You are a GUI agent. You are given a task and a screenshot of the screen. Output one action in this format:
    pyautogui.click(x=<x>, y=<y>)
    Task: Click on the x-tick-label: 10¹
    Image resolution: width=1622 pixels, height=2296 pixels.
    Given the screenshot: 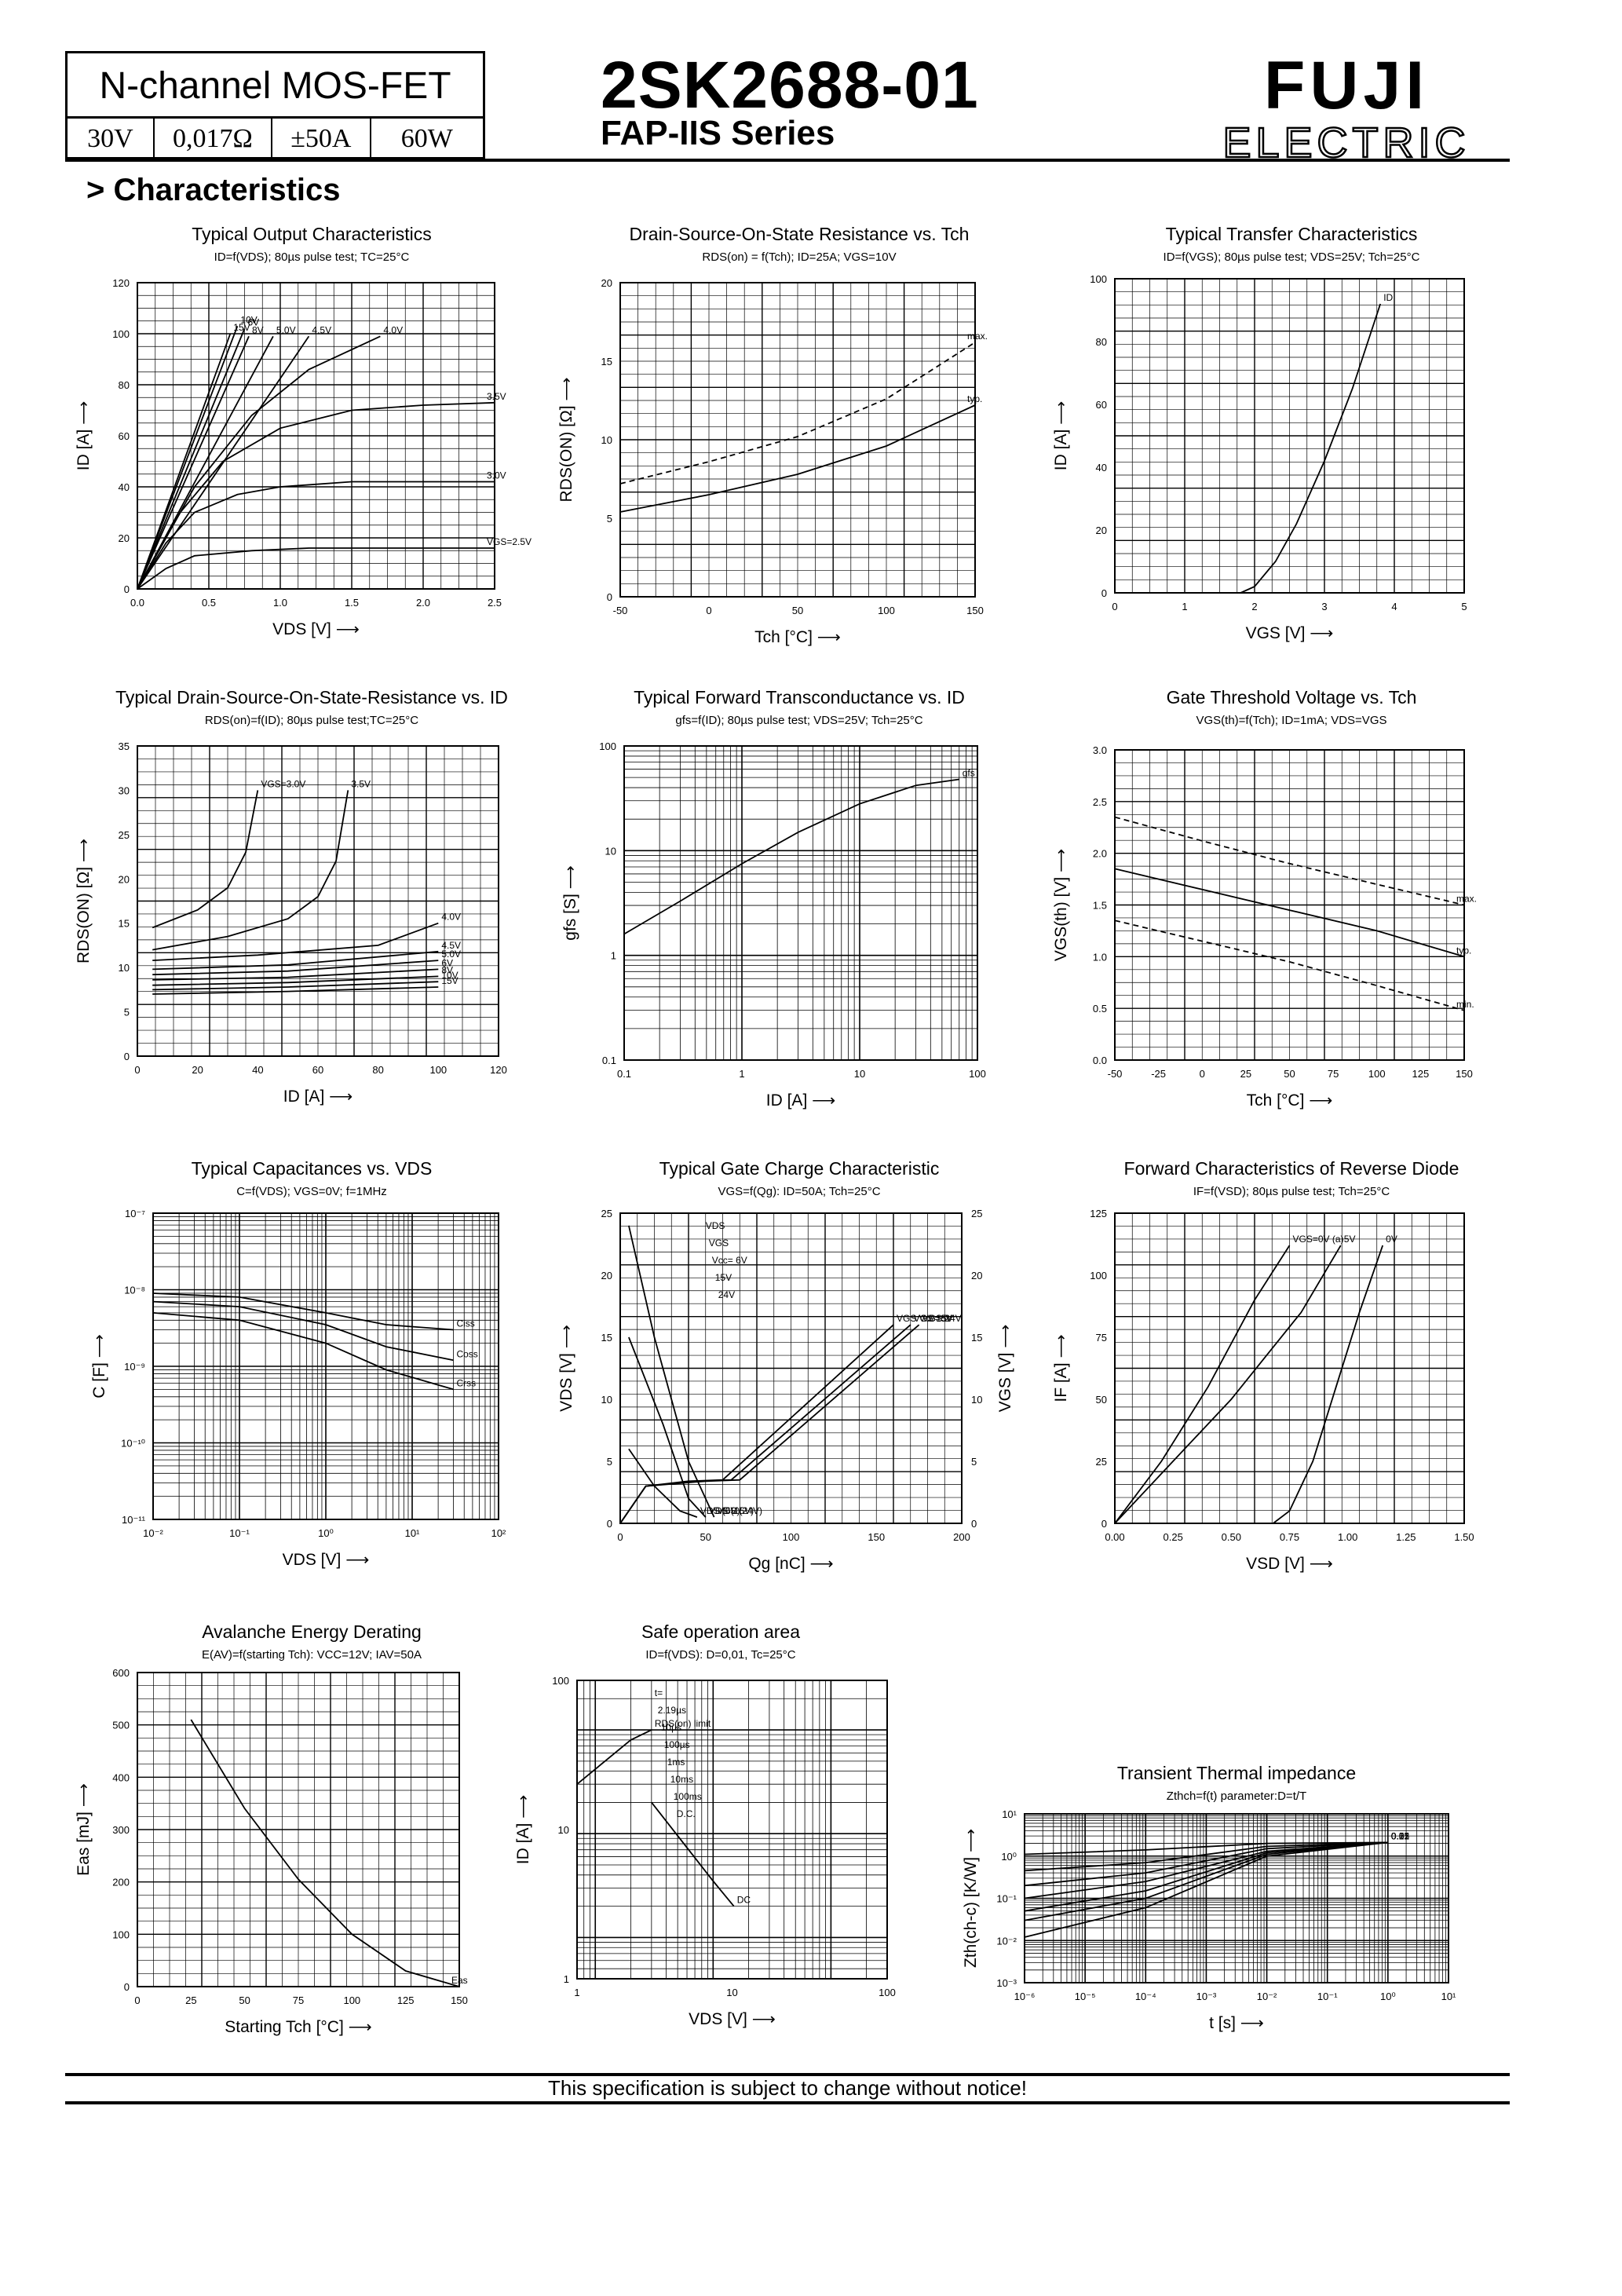 What is the action you would take?
    pyautogui.click(x=1448, y=1997)
    